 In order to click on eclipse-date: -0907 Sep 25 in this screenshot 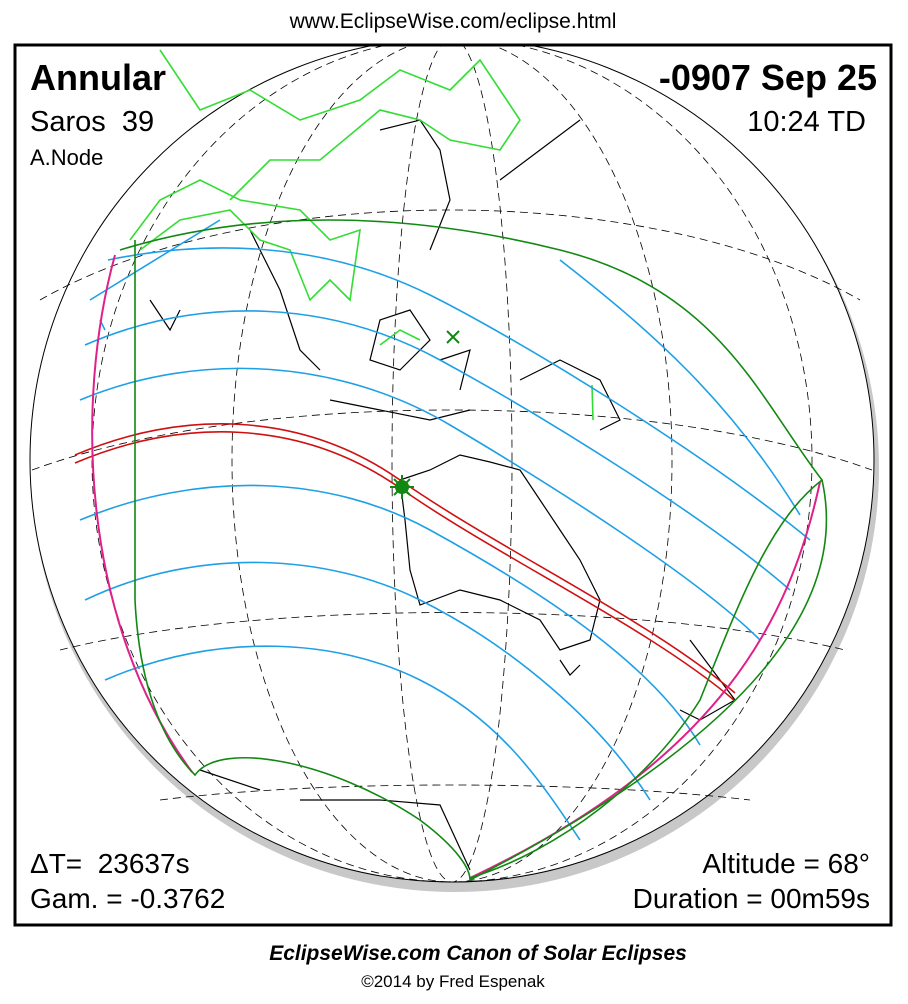, I will do `click(768, 77)`.